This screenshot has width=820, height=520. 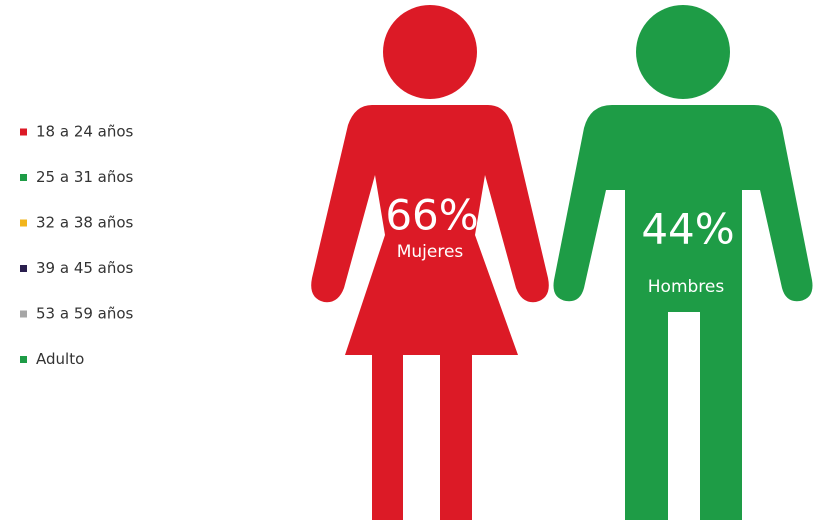 What do you see at coordinates (431, 215) in the screenshot?
I see `percent: 66%` at bounding box center [431, 215].